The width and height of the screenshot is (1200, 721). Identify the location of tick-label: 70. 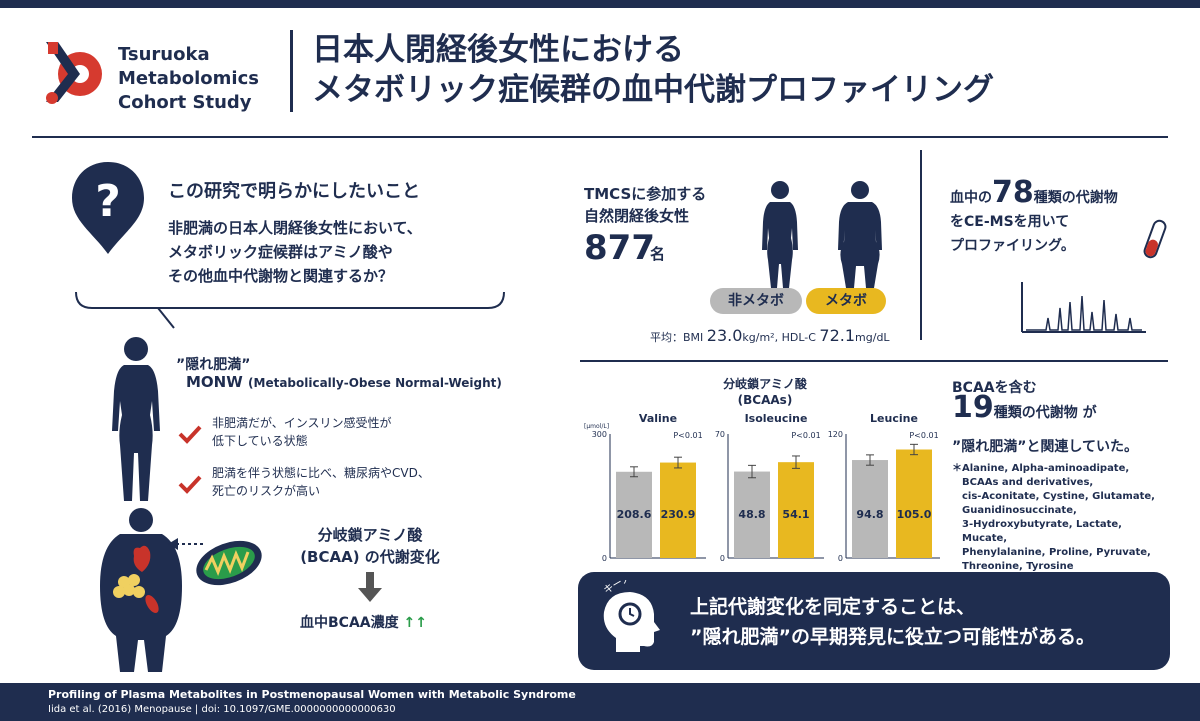
(720, 434).